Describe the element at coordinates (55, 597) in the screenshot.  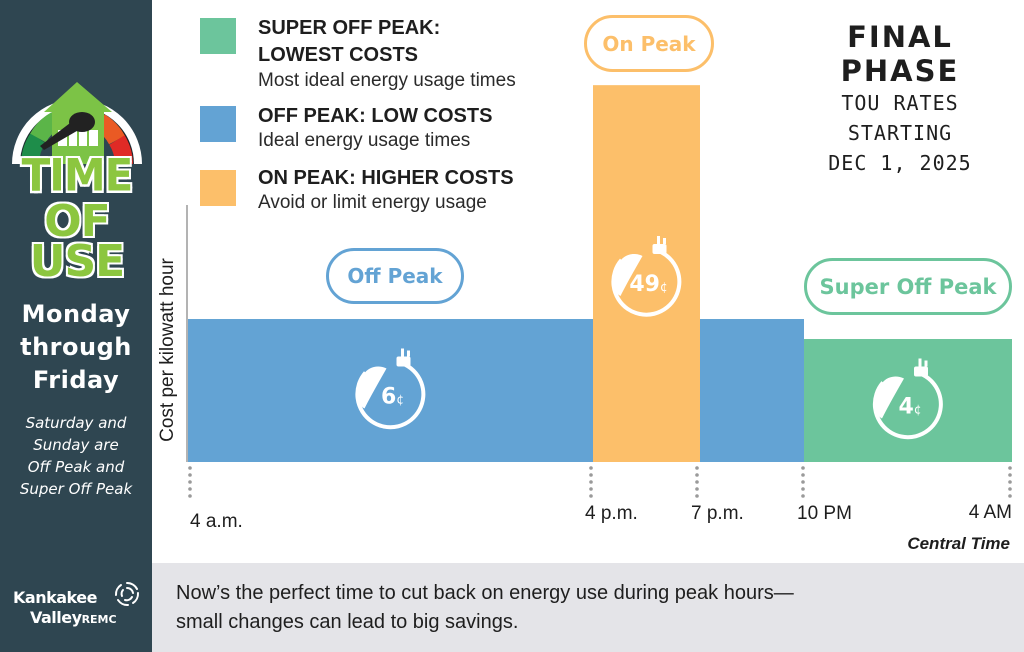
I see `brand-line1: Kankakee` at that location.